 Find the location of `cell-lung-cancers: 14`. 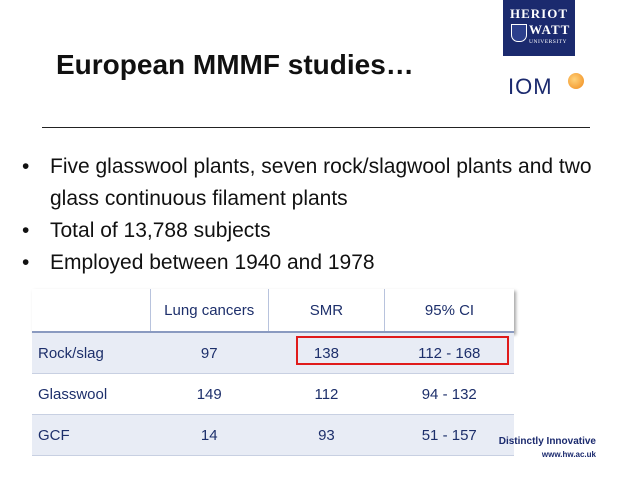

cell-lung-cancers: 14 is located at coordinates (209, 435).